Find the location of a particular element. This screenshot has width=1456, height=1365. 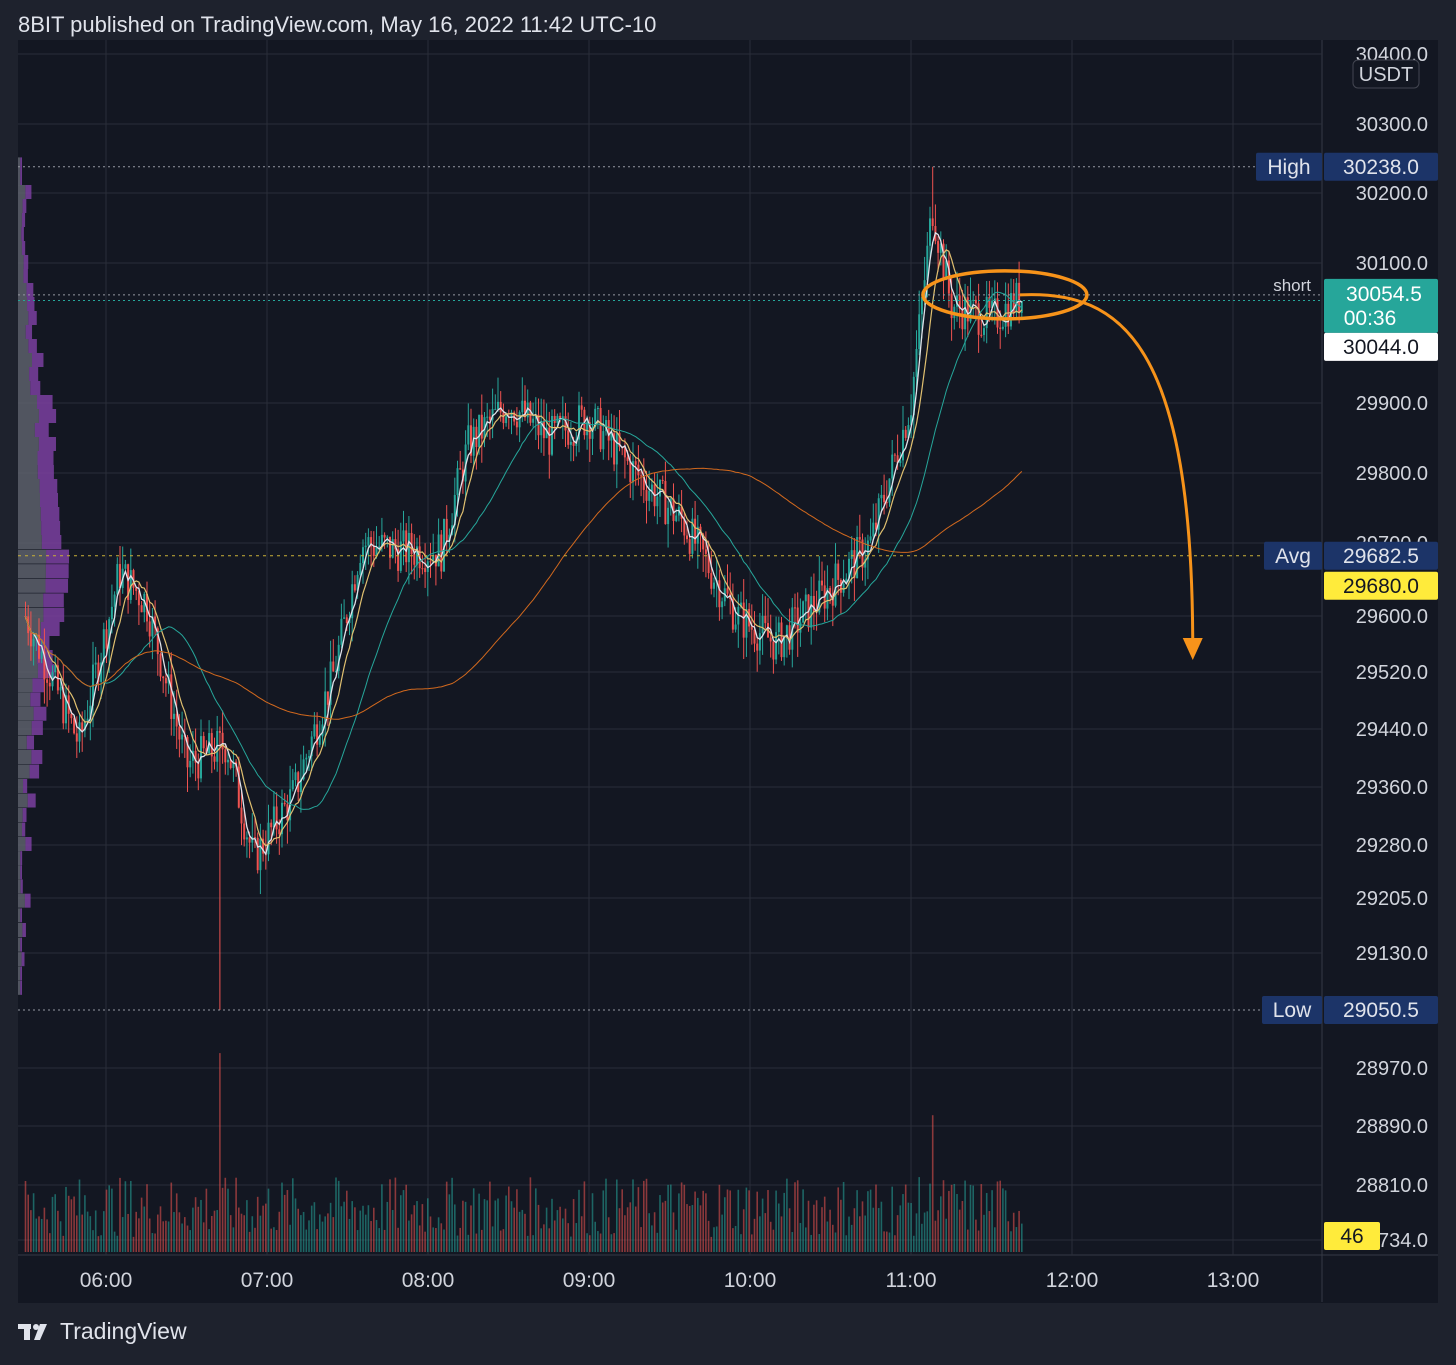

low-label: Low is located at coordinates (1292, 1010).